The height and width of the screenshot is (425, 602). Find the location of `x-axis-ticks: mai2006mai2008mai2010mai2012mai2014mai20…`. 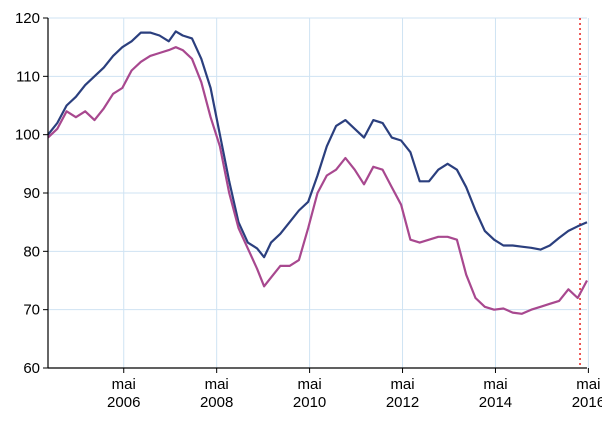

x-axis-ticks: mai2006mai2008mai2010mai2012mai2014mai20… is located at coordinates (354, 389).